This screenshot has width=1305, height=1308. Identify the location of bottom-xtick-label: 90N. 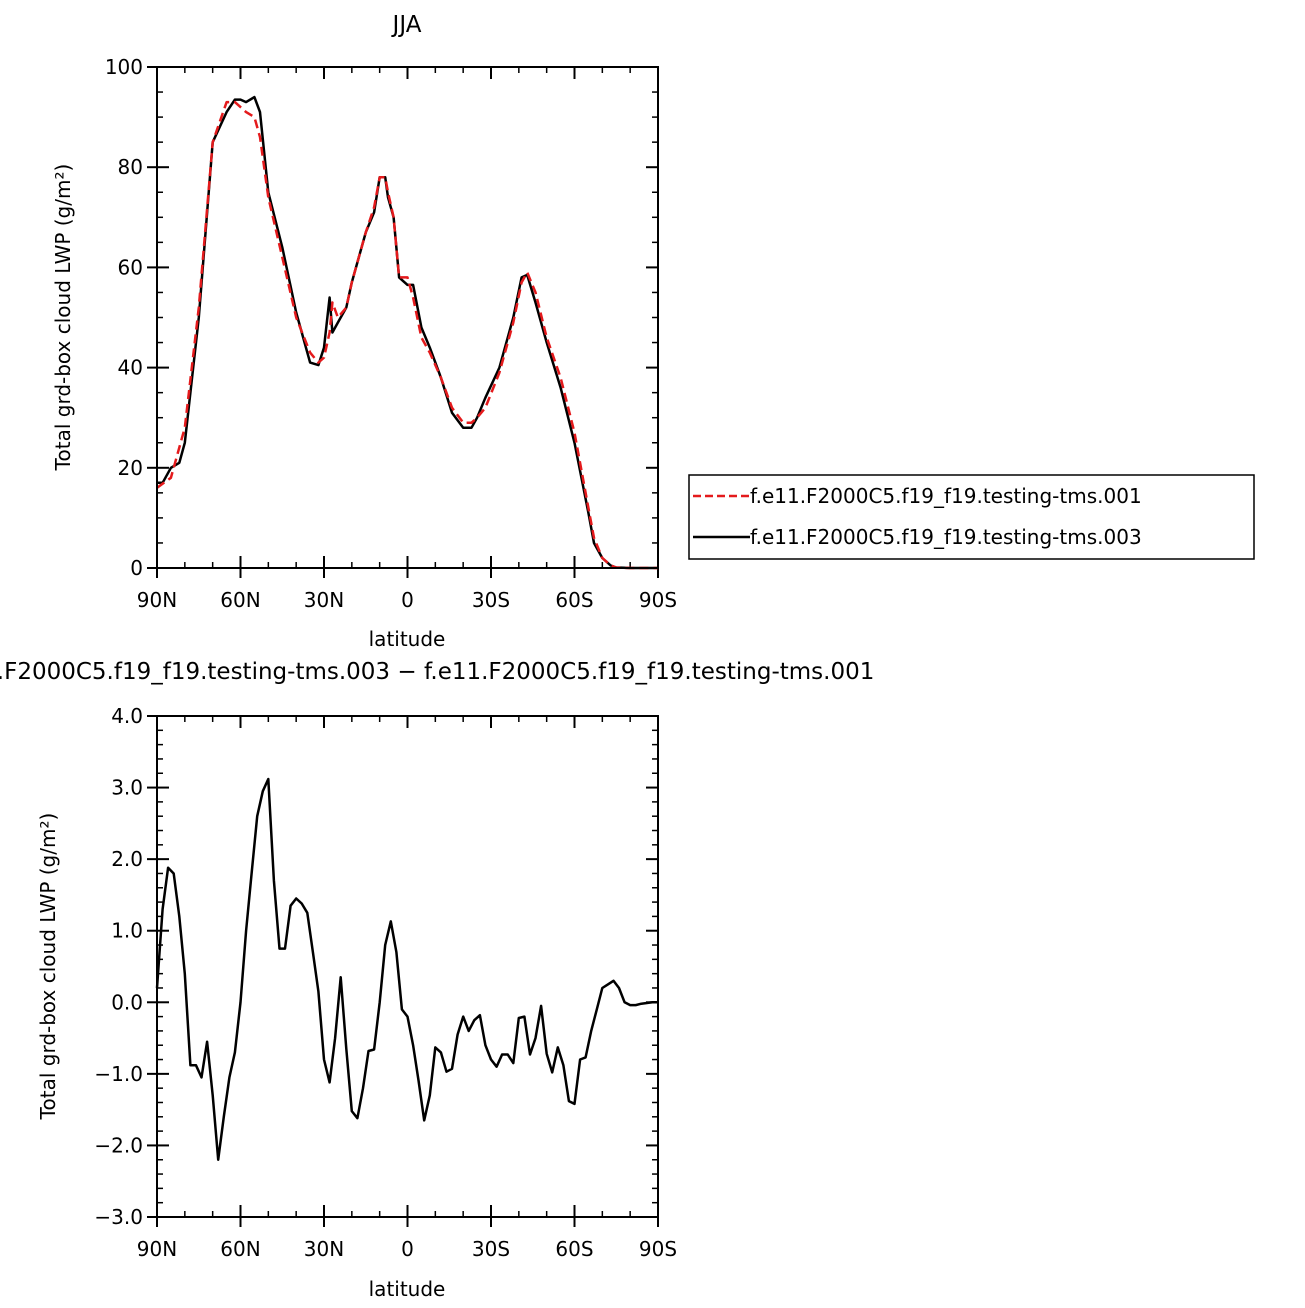
(157, 1249).